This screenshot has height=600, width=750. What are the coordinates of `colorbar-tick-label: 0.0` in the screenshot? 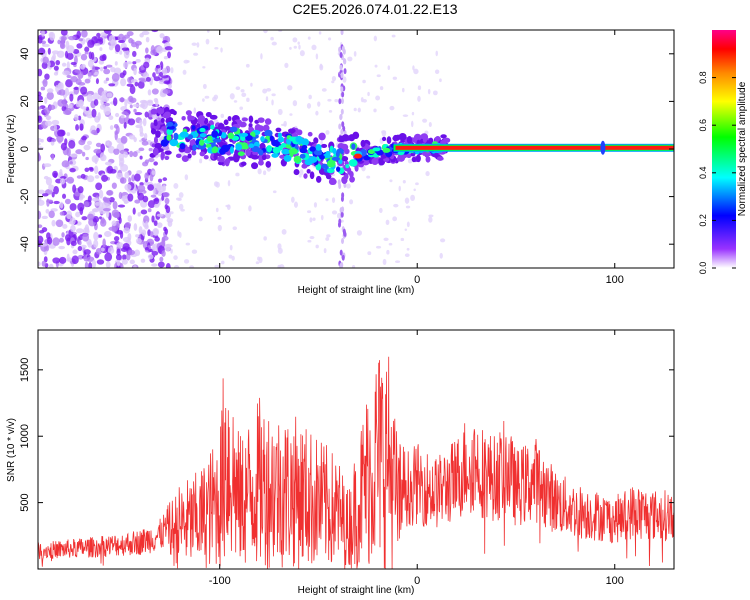 It's located at (703, 268).